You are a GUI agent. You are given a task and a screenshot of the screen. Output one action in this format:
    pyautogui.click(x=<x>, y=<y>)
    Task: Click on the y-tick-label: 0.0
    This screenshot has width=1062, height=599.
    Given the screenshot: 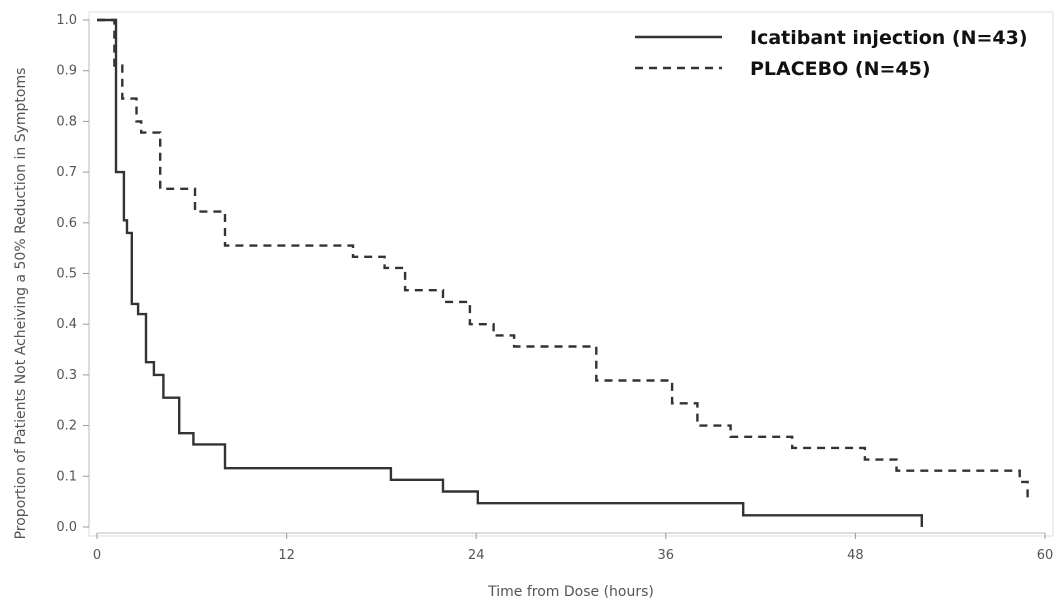 What is the action you would take?
    pyautogui.click(x=66, y=527)
    